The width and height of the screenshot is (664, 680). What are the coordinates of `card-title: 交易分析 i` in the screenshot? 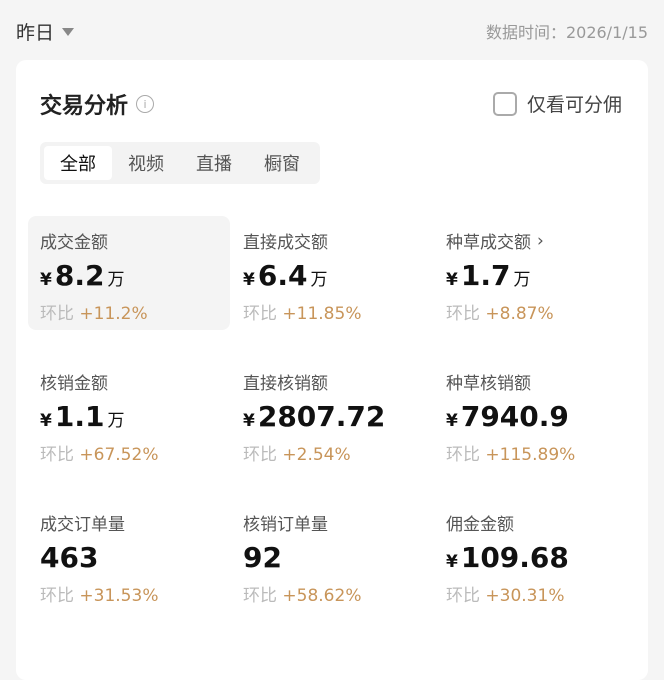 It's located at (97, 104).